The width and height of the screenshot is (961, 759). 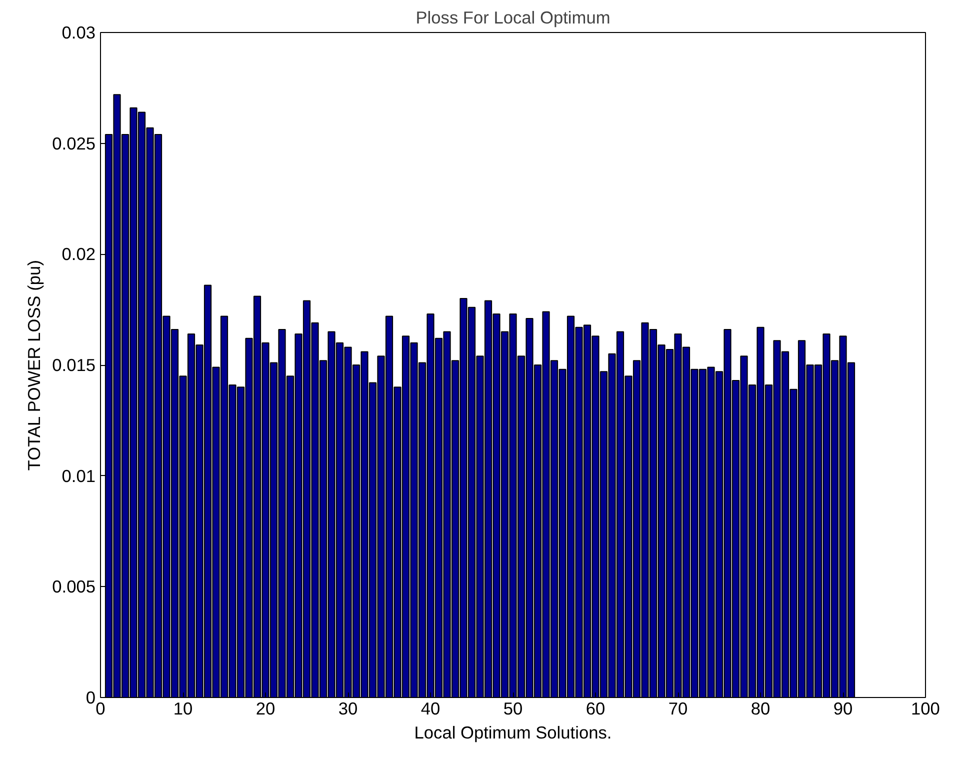 I want to click on x-tick-label: 50, so click(x=513, y=708).